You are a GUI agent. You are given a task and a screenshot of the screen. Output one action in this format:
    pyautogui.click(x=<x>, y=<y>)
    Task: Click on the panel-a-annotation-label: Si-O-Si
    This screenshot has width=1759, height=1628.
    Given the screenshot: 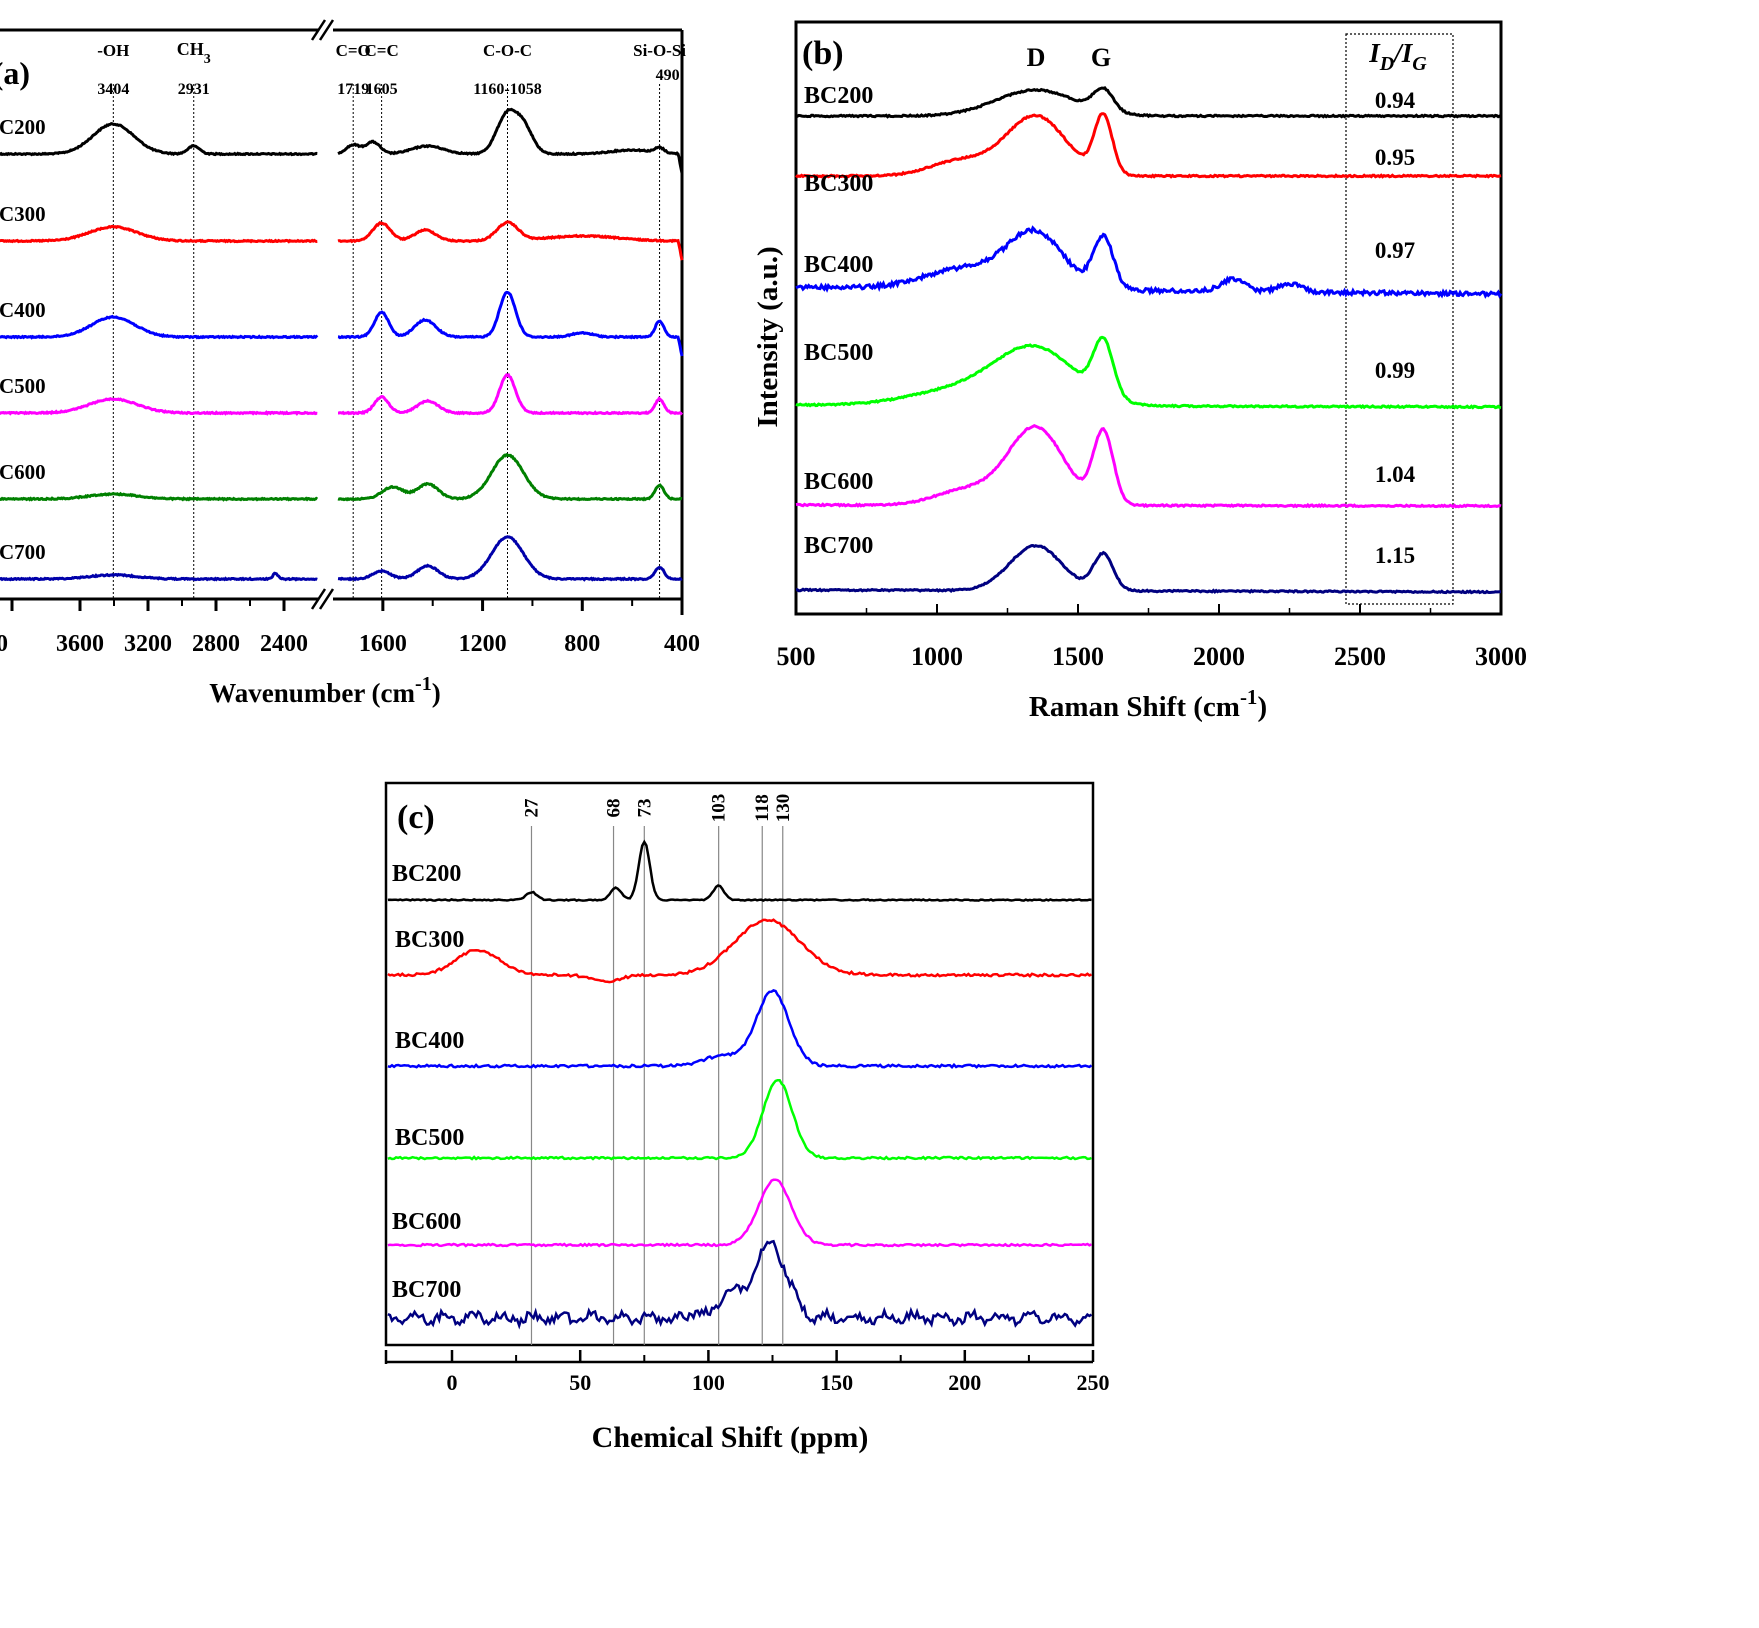 What is the action you would take?
    pyautogui.click(x=659, y=50)
    